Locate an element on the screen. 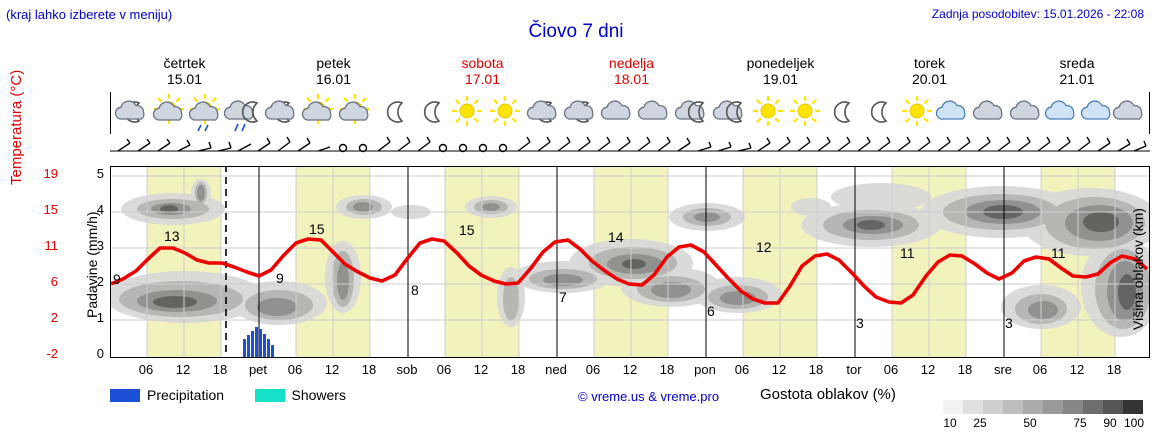 This screenshot has height=443, width=1152. x-tick-0: 06 is located at coordinates (146, 369).